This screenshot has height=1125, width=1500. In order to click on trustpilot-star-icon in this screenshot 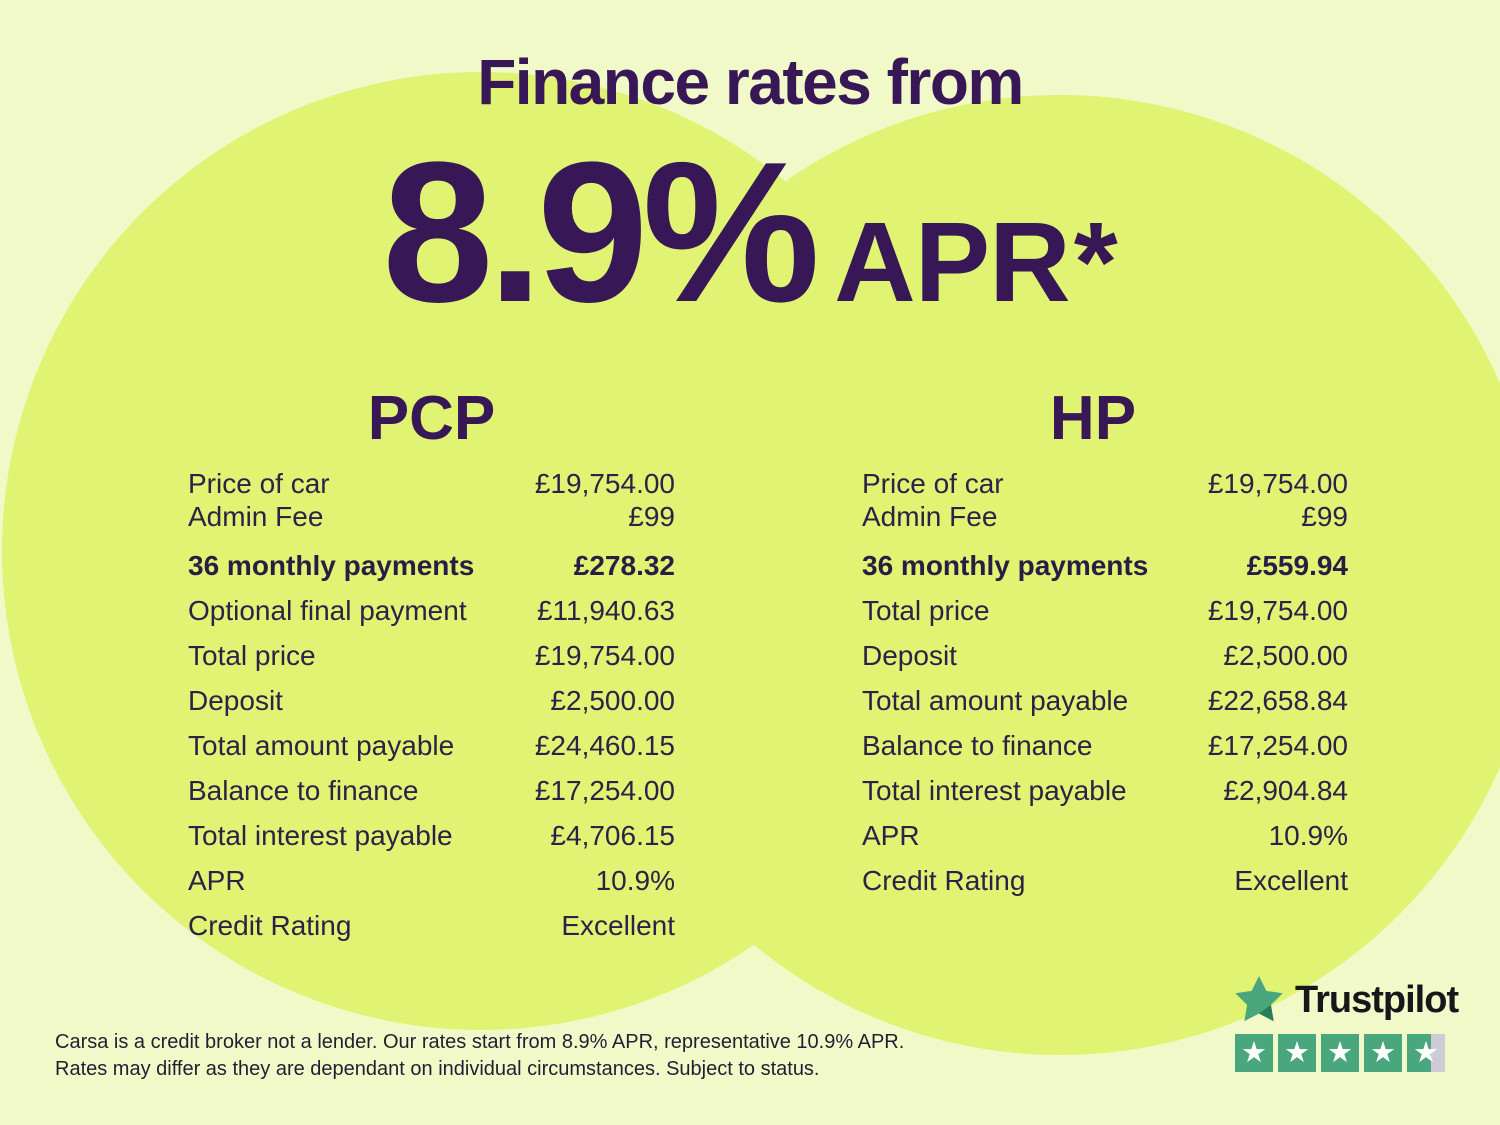, I will do `click(1259, 999)`.